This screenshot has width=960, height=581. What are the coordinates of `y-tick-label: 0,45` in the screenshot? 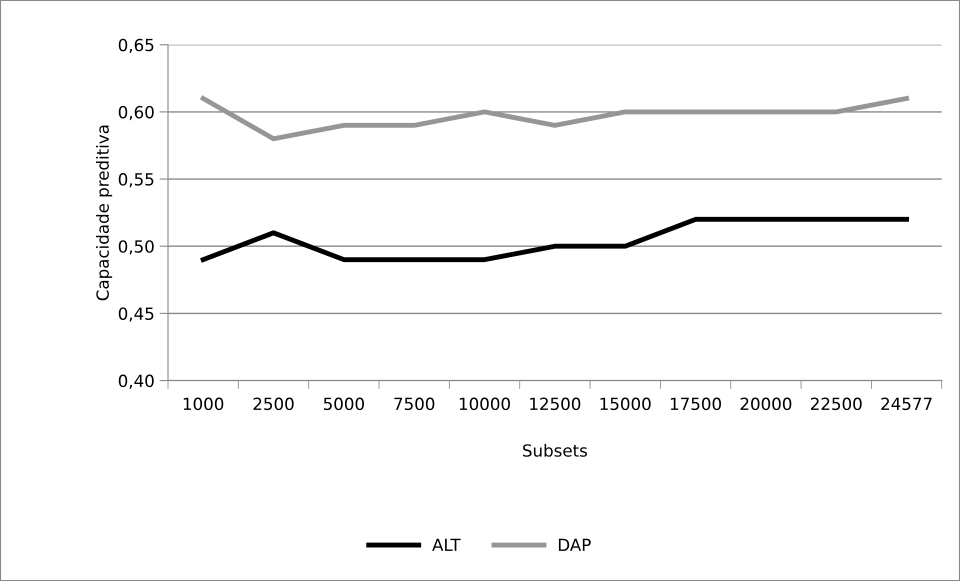 It's located at (136, 314).